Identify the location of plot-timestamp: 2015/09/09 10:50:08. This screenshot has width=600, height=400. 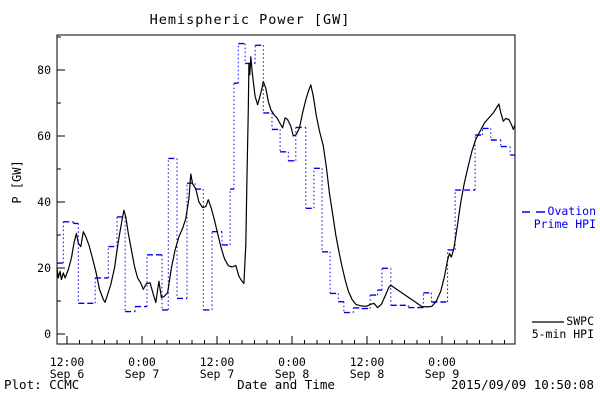
(522, 384).